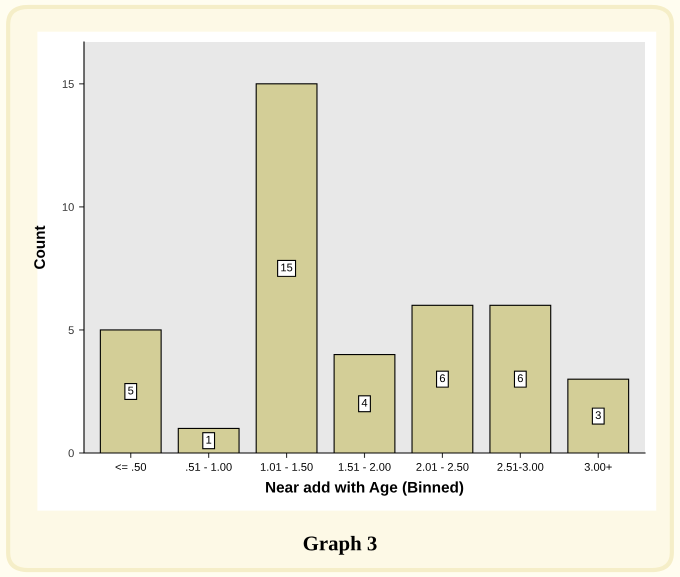  I want to click on x-tick-label: 2.01 - 2.50, so click(442, 467).